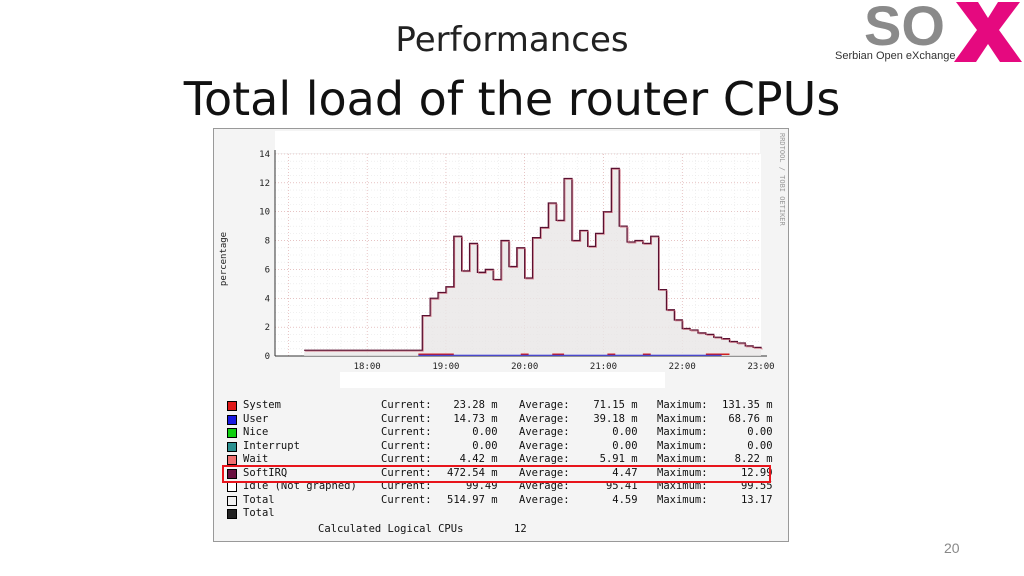  I want to click on cpu-count-label: Calculated Logical CPUs, so click(391, 528).